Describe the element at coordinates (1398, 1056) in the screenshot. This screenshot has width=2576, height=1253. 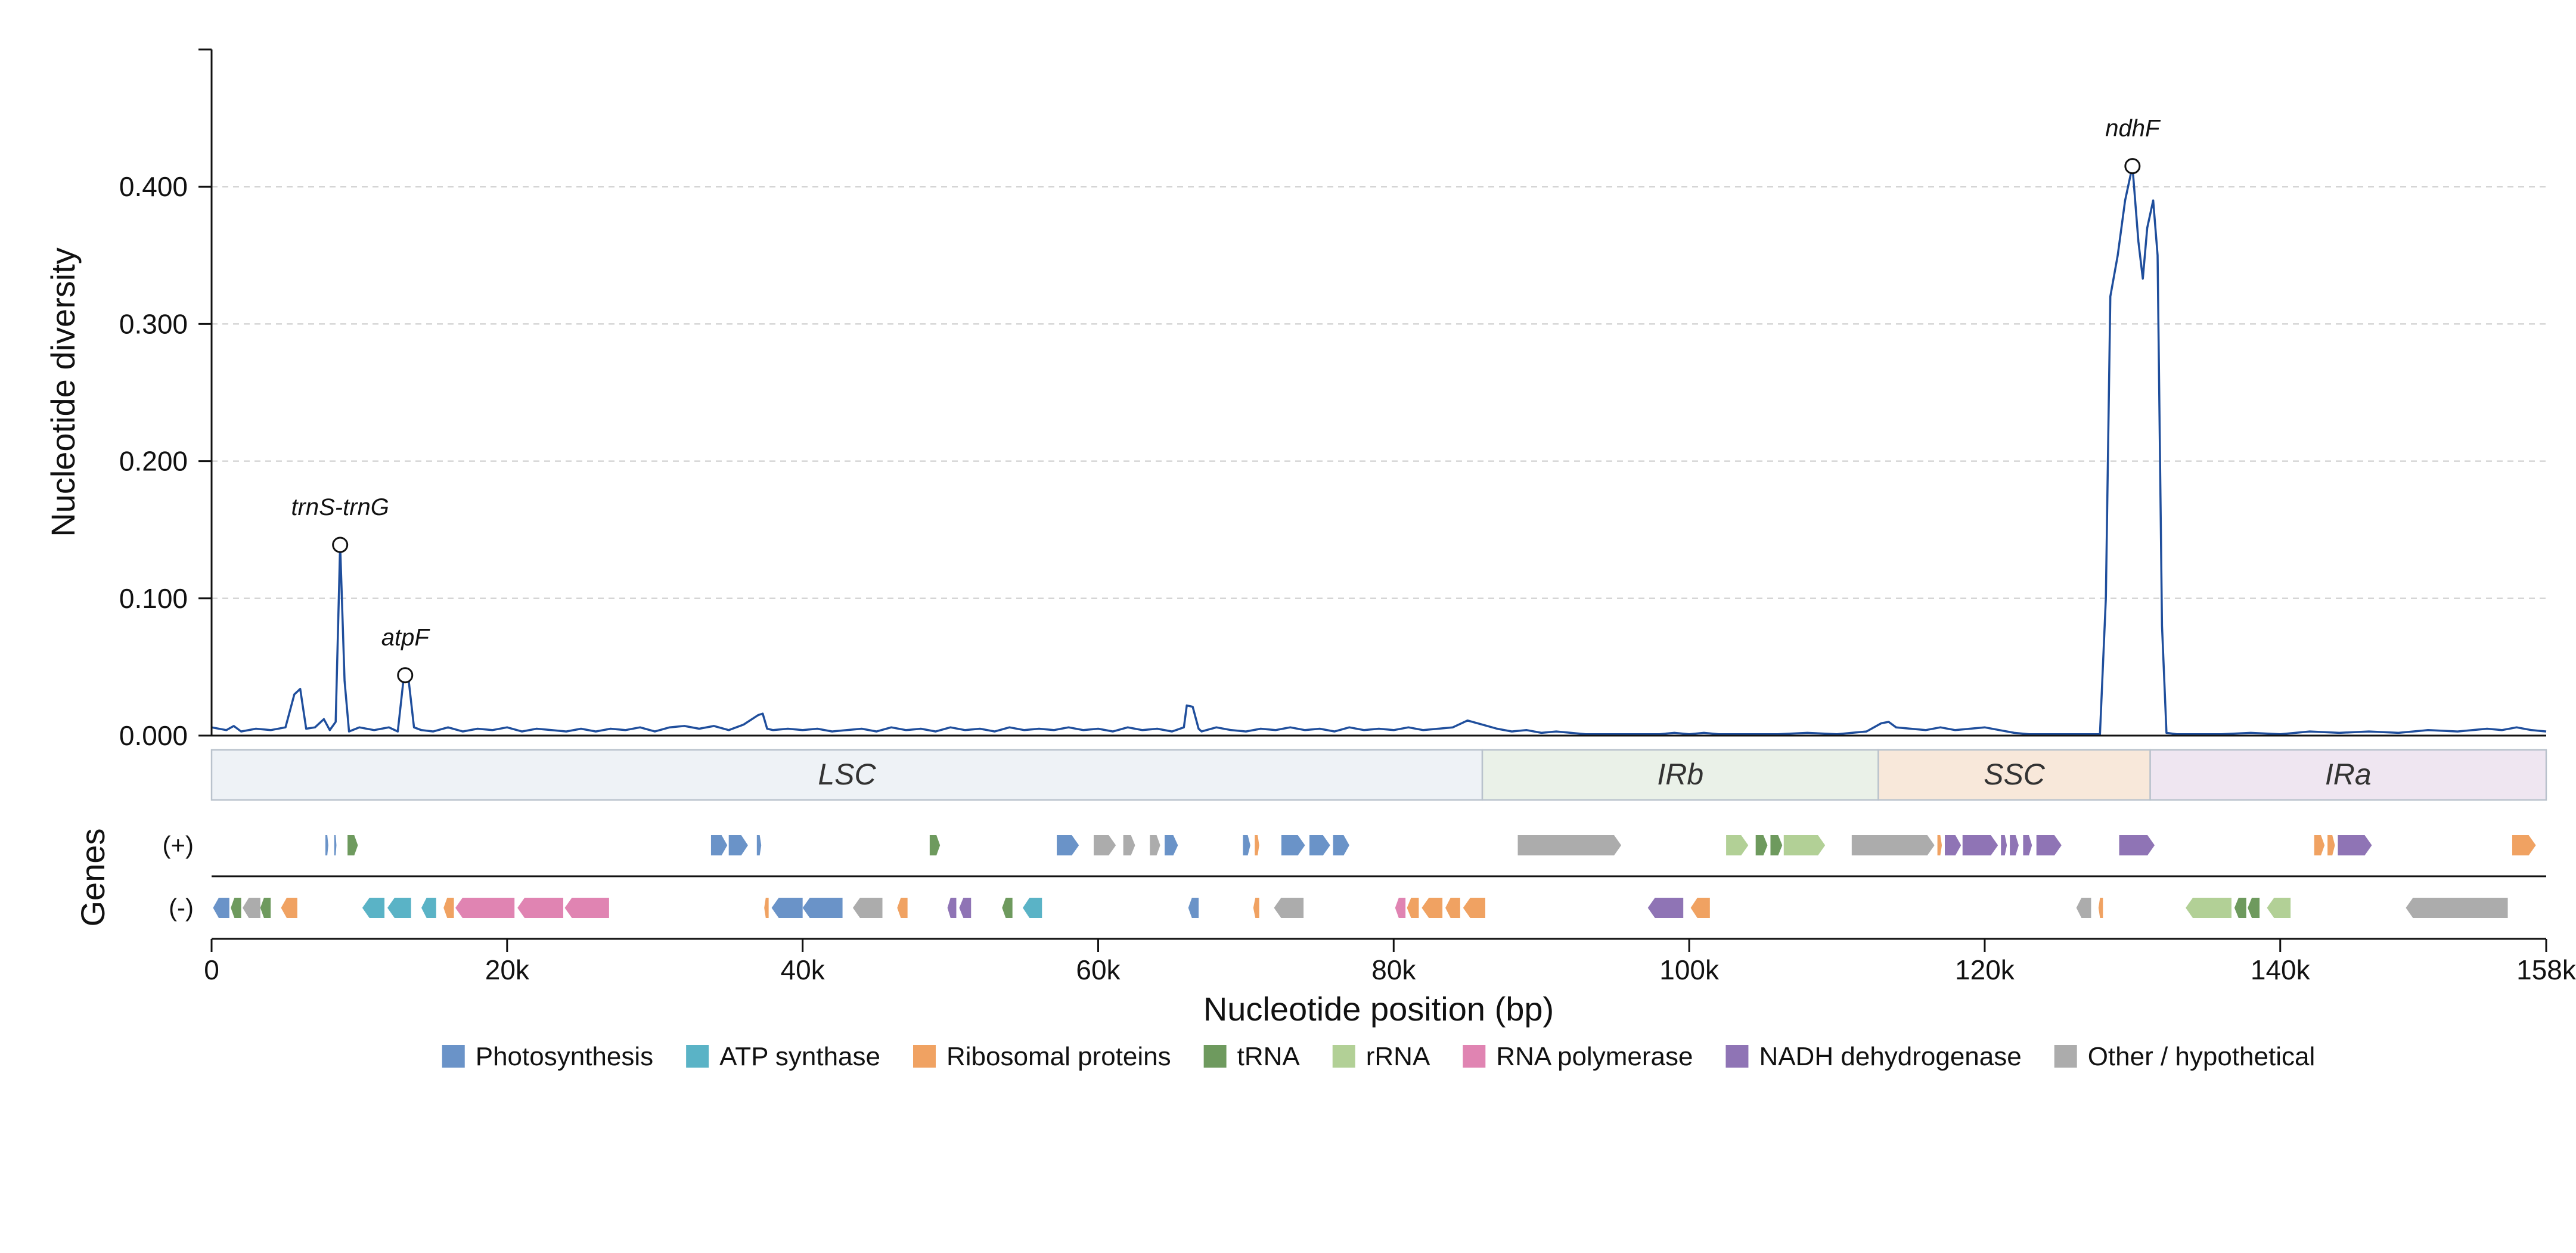
I see `legend-label: rRNA` at that location.